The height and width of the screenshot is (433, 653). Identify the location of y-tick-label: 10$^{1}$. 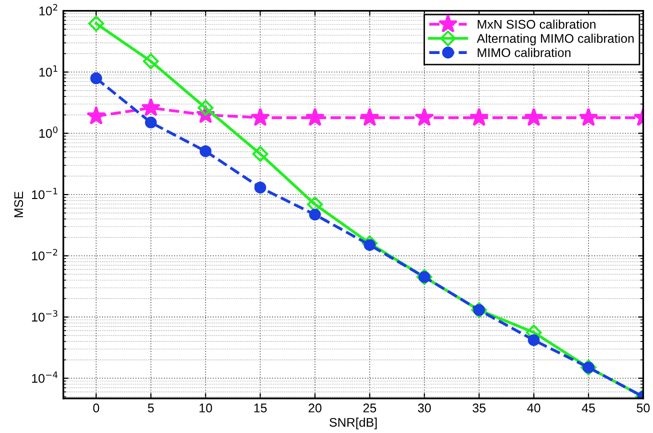
(48, 71).